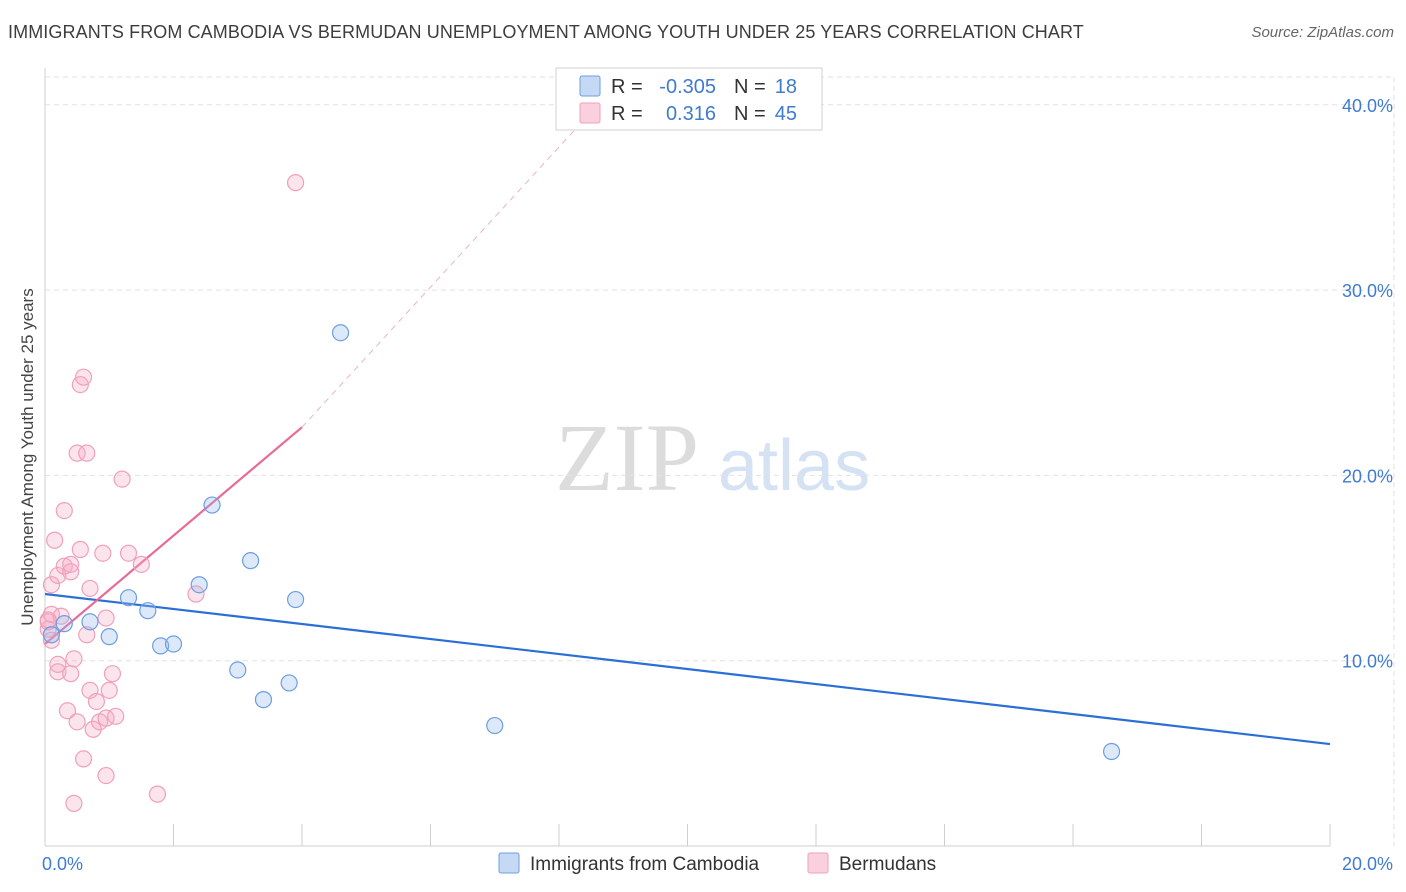  I want to click on source-label: Source: ZipAtlas.com, so click(1322, 32).